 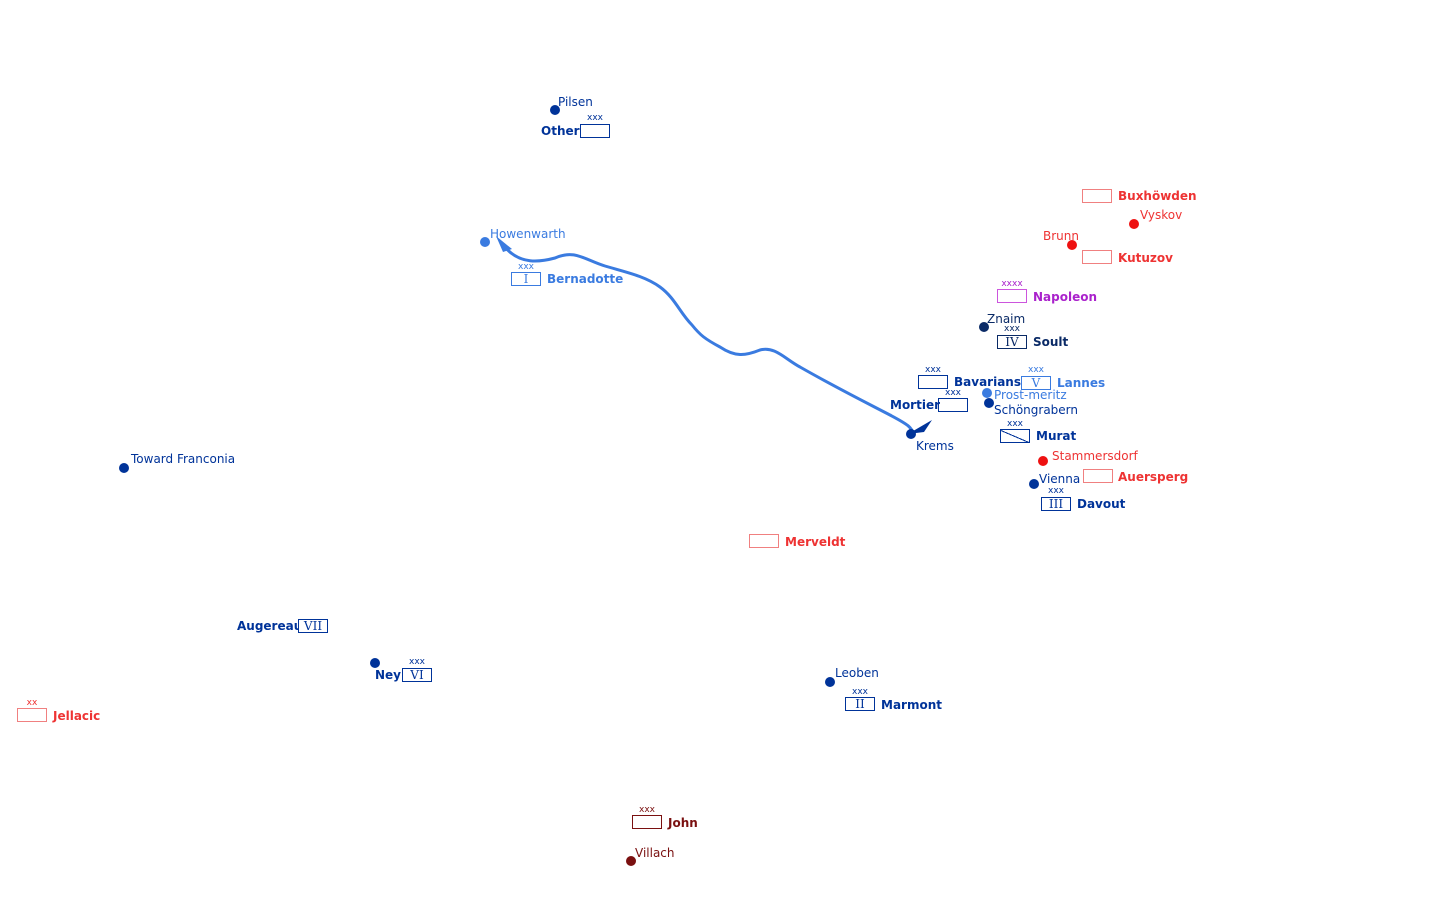 I want to click on vyskov-label: Vyskov, so click(x=1161, y=215).